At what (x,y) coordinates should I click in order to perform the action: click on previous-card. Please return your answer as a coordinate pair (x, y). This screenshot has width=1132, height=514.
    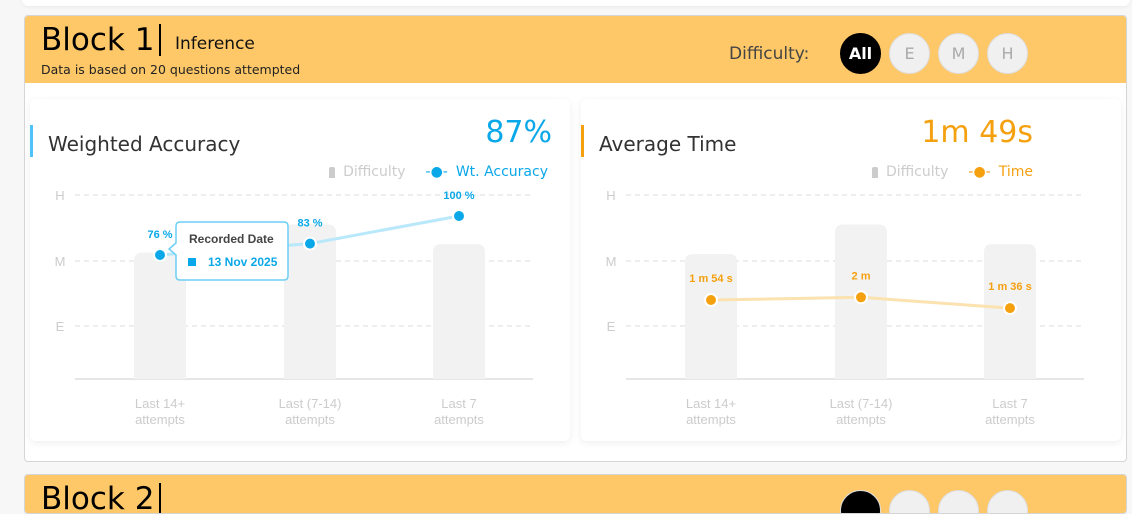
    Looking at the image, I should click on (576, 3).